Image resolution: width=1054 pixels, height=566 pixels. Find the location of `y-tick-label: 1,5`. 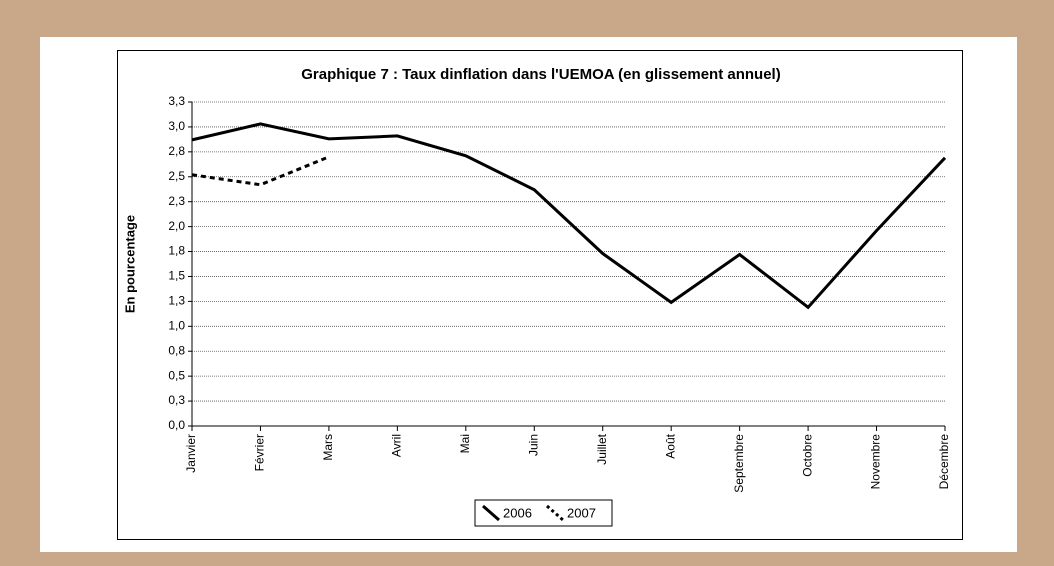

y-tick-label: 1,5 is located at coordinates (176, 276).